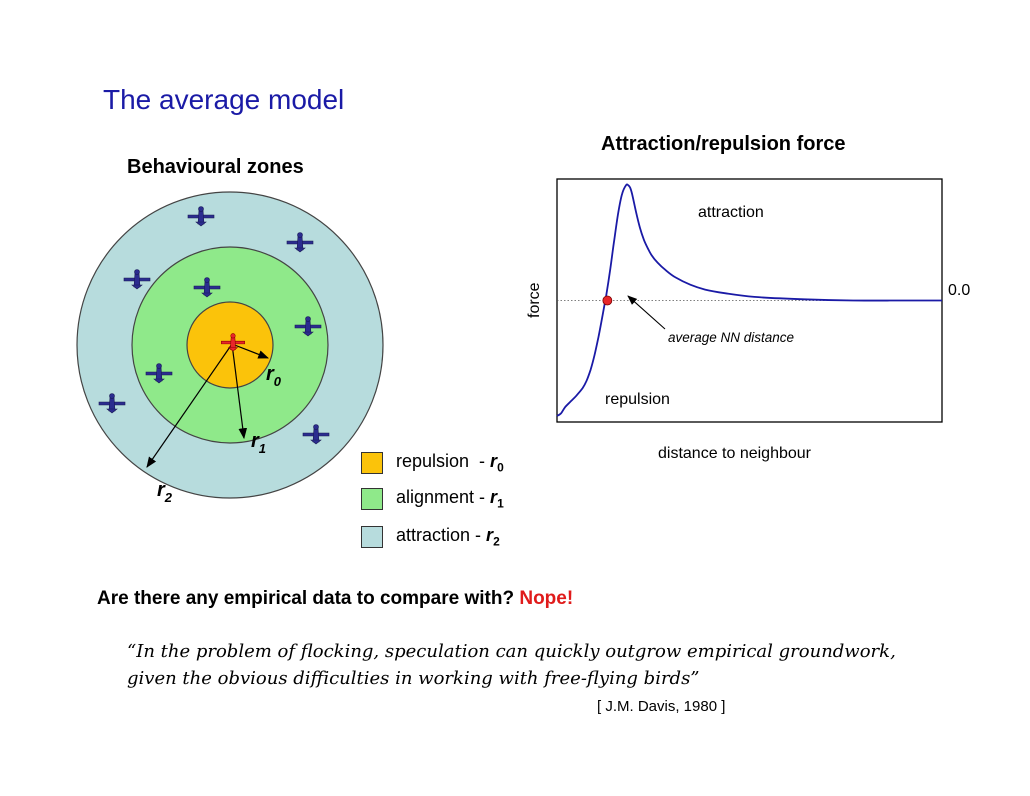  What do you see at coordinates (546, 598) in the screenshot?
I see `question-answer: Nope!` at bounding box center [546, 598].